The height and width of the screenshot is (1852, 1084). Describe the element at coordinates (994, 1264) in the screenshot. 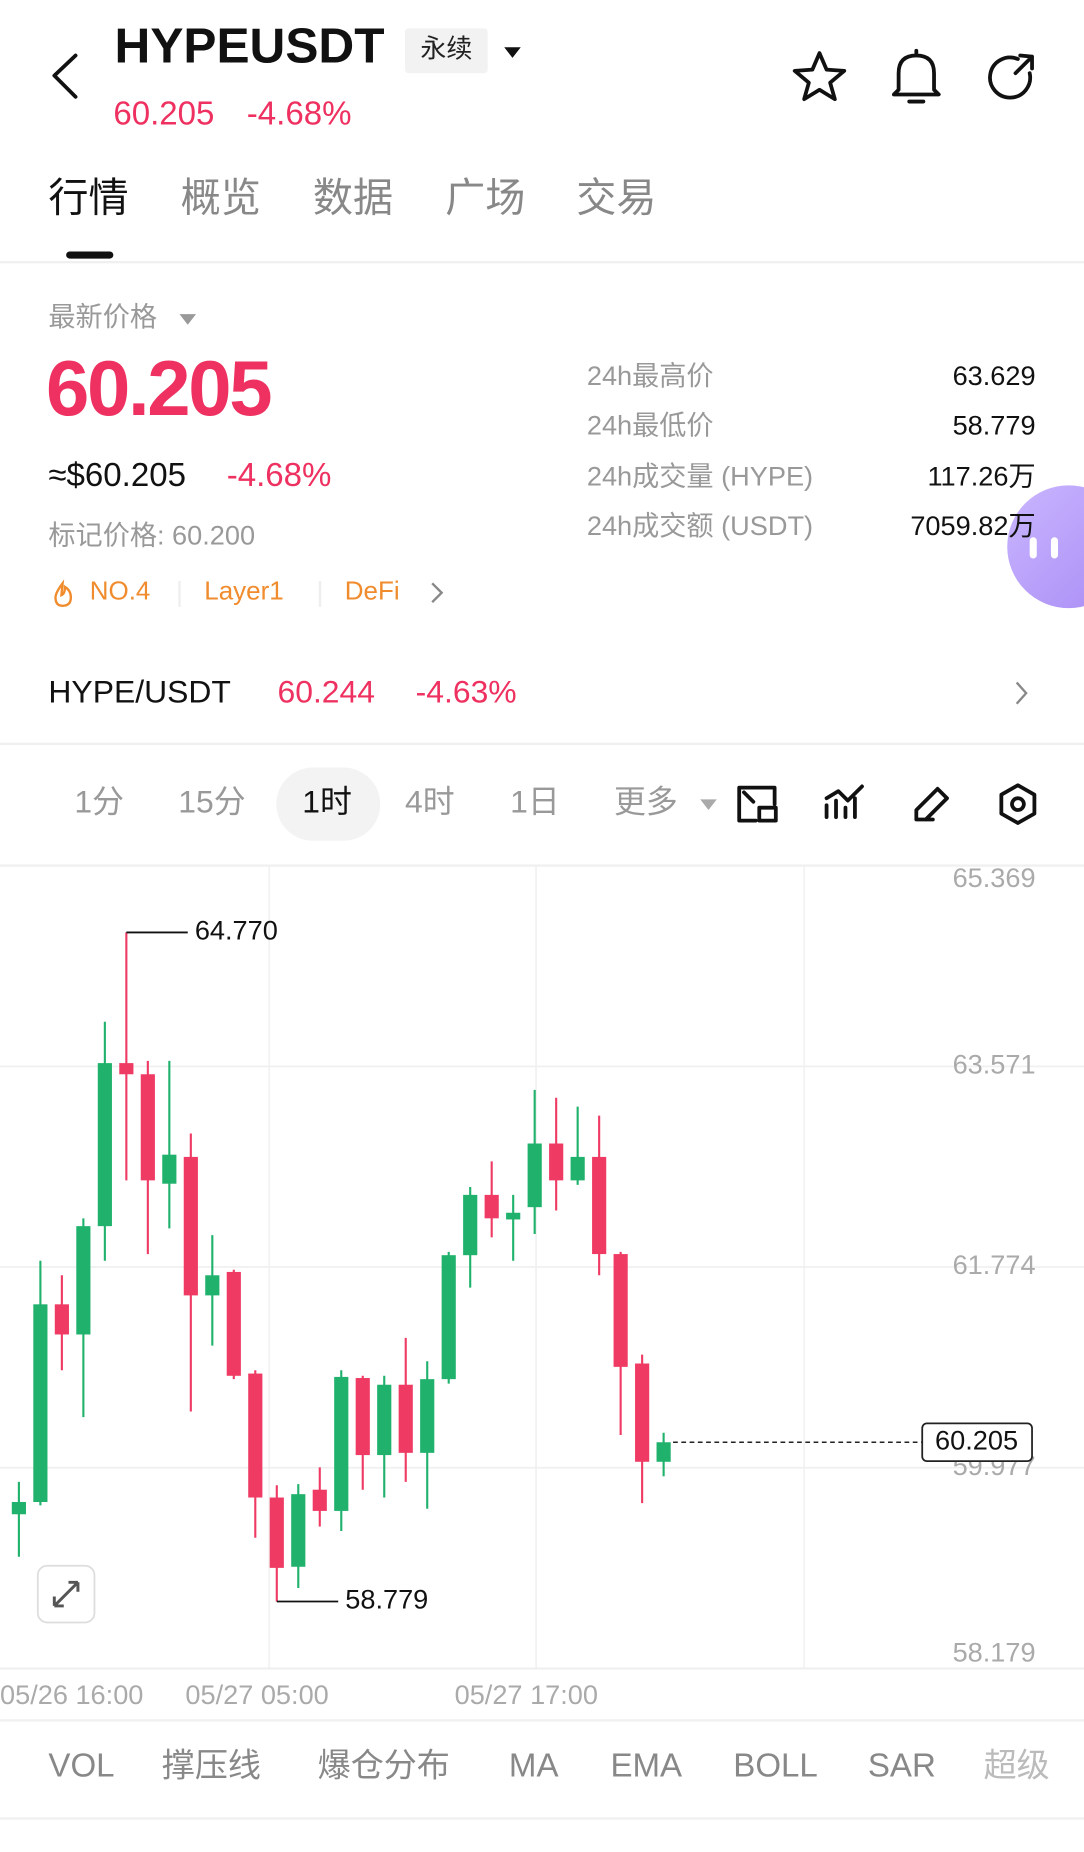

I see `y-tick-label: 61.774` at that location.